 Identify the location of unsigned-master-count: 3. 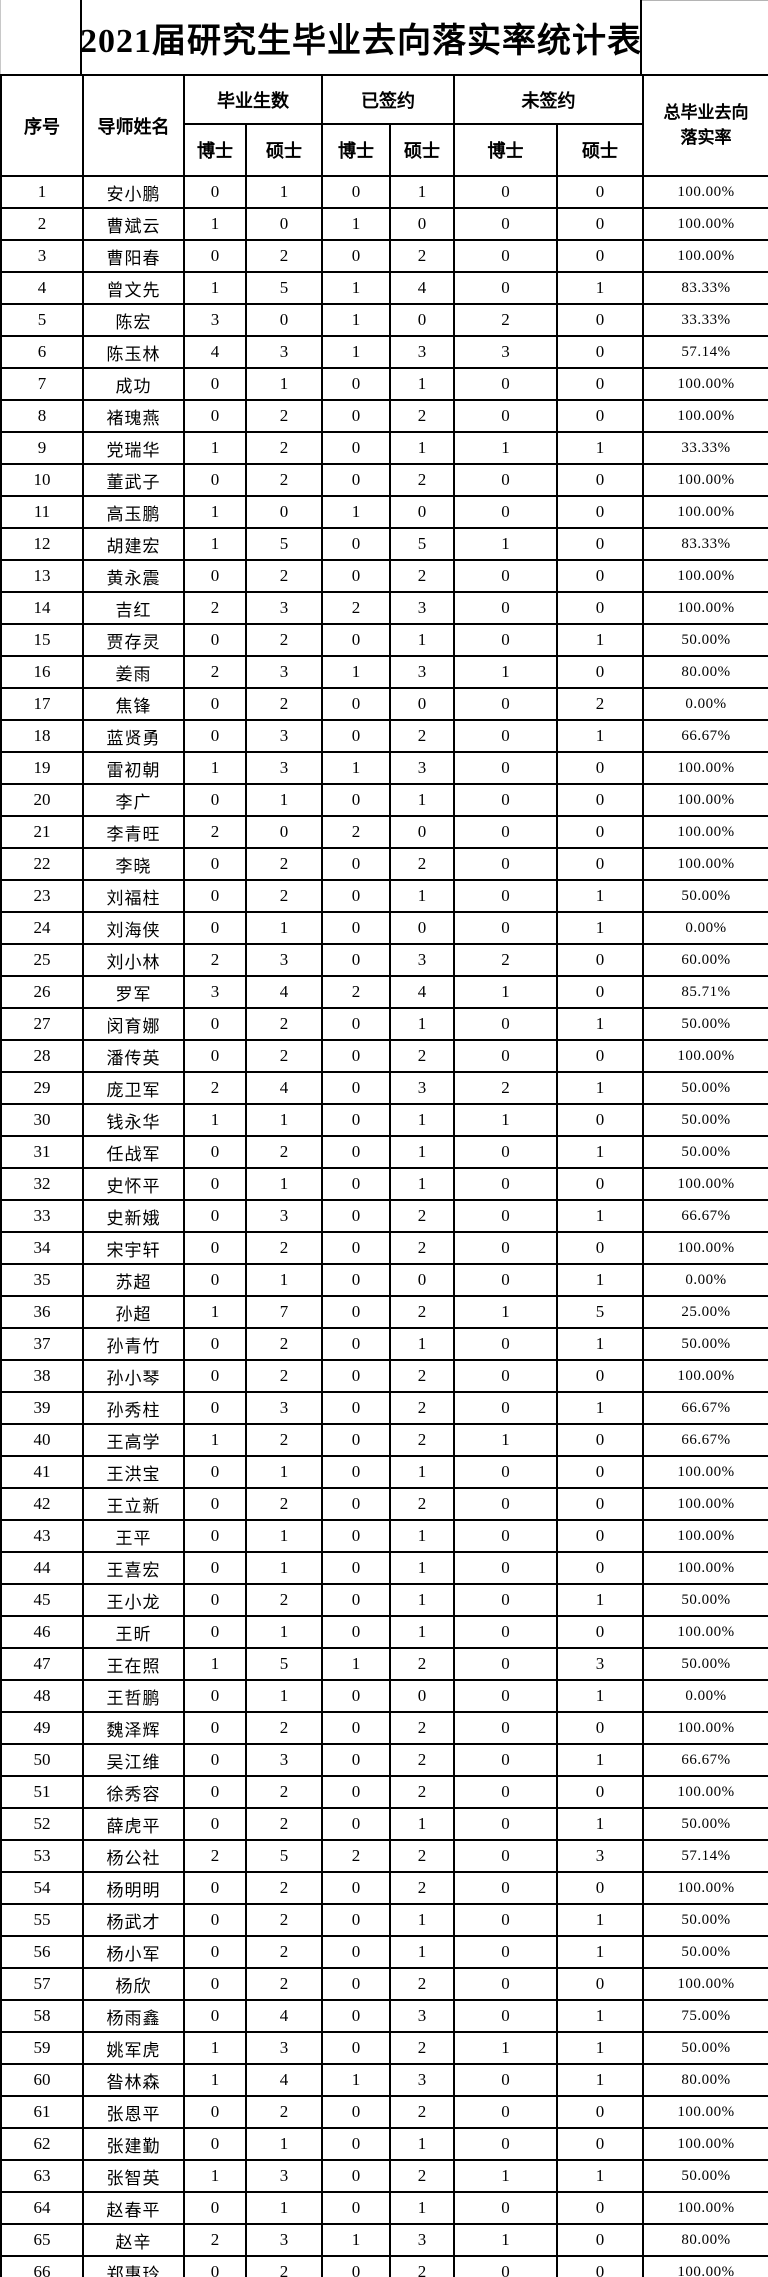
(600, 1664).